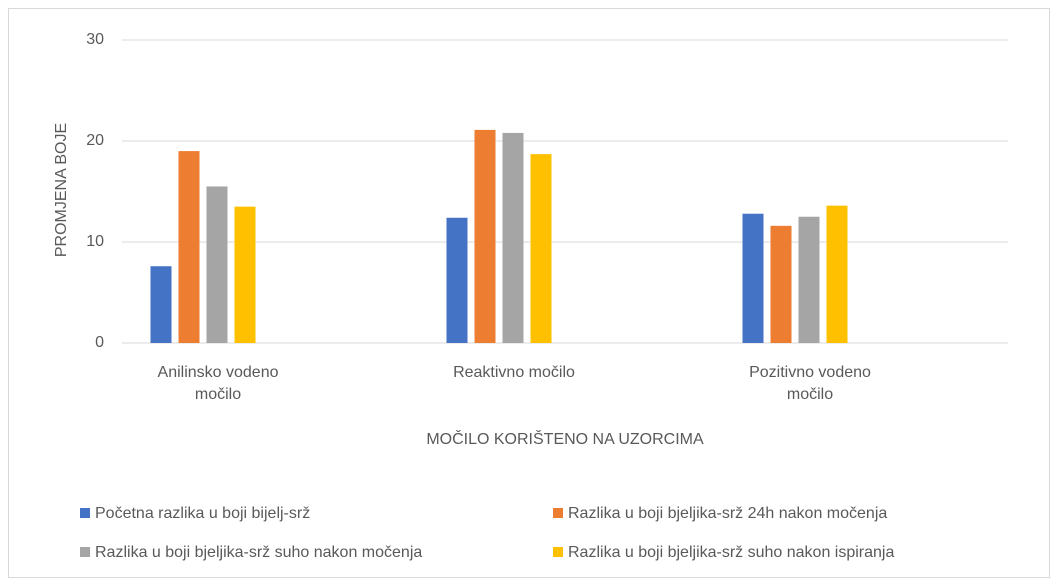 Image resolution: width=1058 pixels, height=586 pixels. What do you see at coordinates (95, 39) in the screenshot?
I see `y-tick-label: 30` at bounding box center [95, 39].